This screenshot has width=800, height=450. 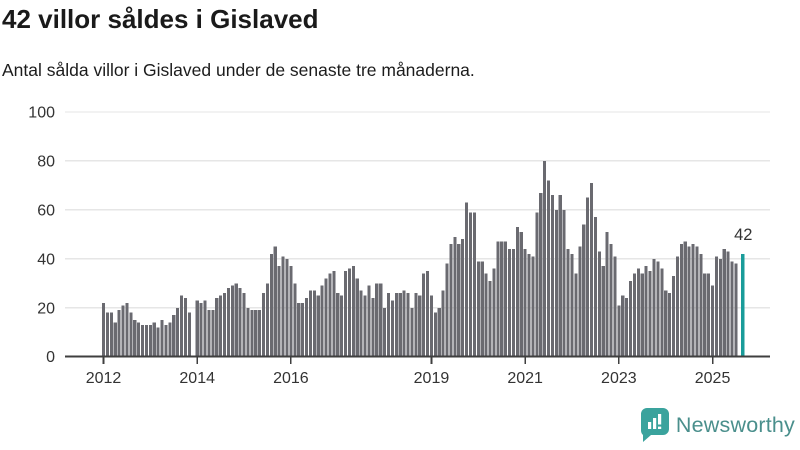 What do you see at coordinates (104, 378) in the screenshot?
I see `x-axis-label: 2012` at bounding box center [104, 378].